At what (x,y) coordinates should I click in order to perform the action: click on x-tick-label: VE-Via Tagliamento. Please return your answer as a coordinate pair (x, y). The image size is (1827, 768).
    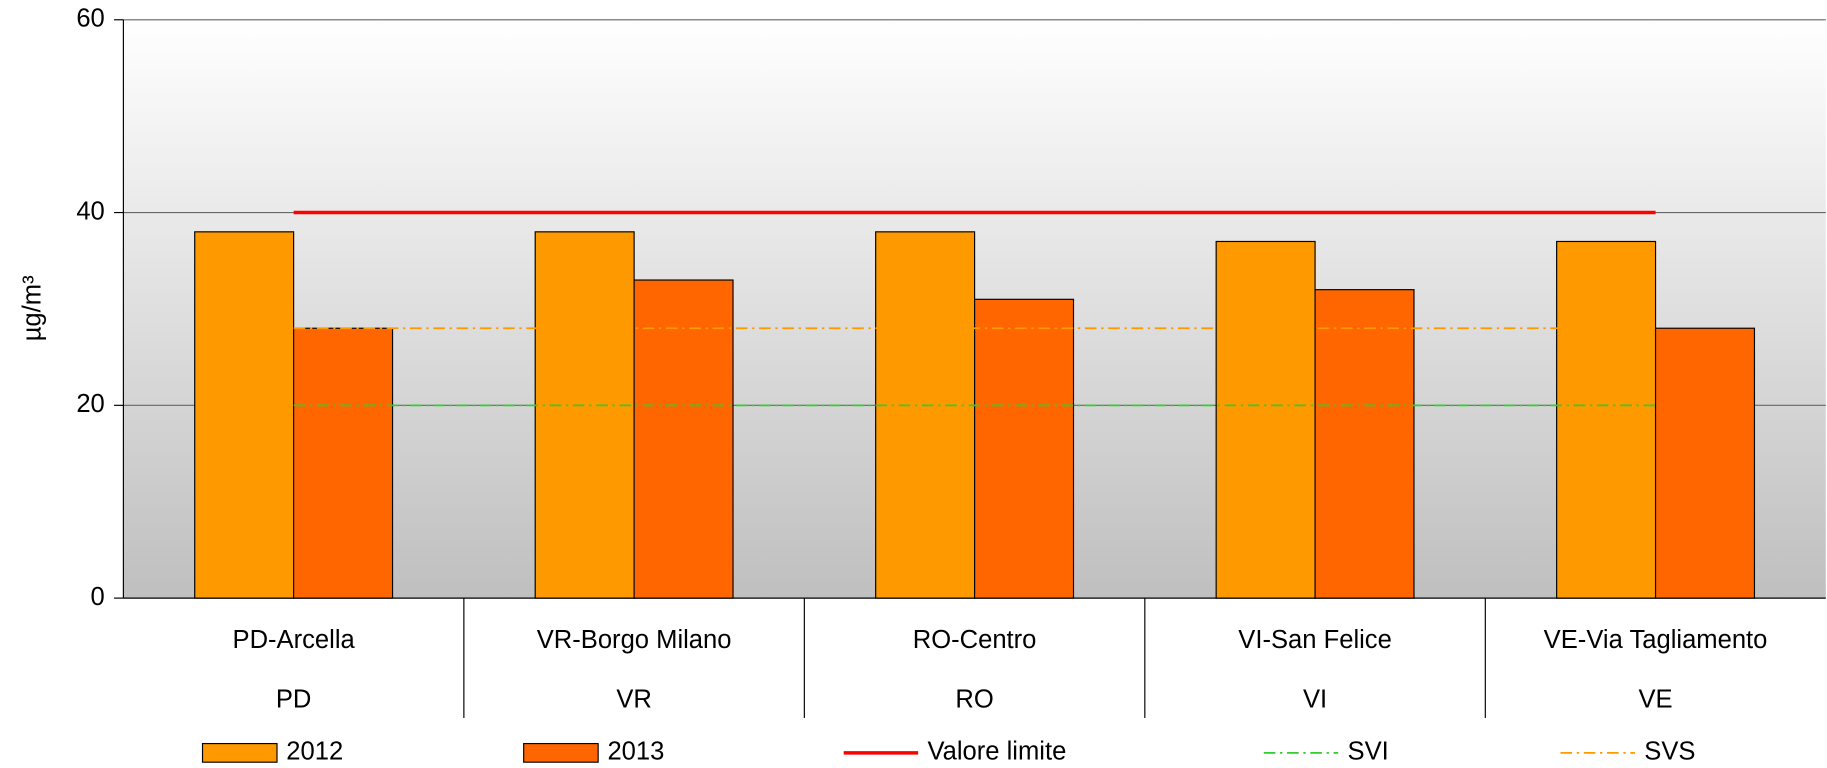
    Looking at the image, I should click on (1656, 640).